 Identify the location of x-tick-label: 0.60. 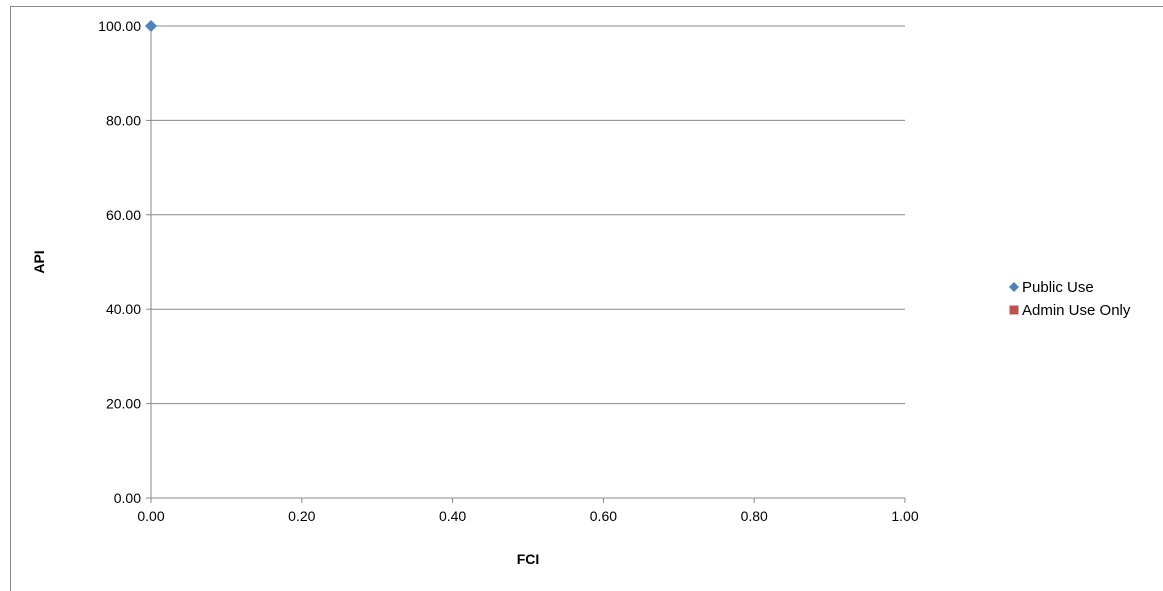
(603, 516).